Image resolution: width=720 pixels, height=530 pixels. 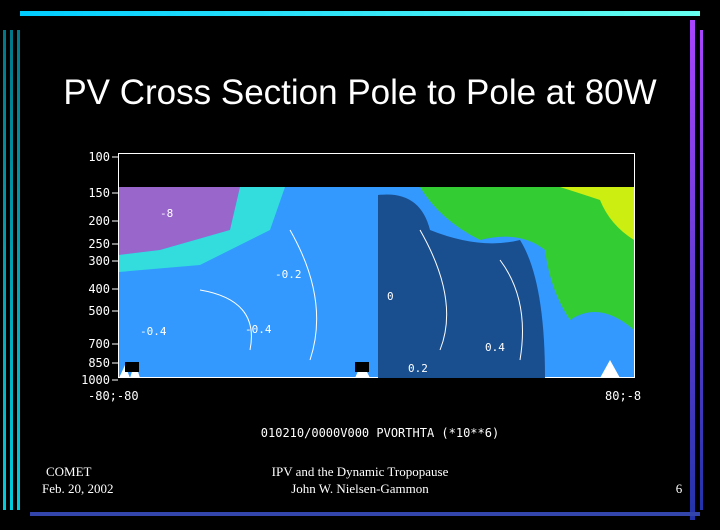 I want to click on x-axis-label: 80;-8, so click(x=623, y=396).